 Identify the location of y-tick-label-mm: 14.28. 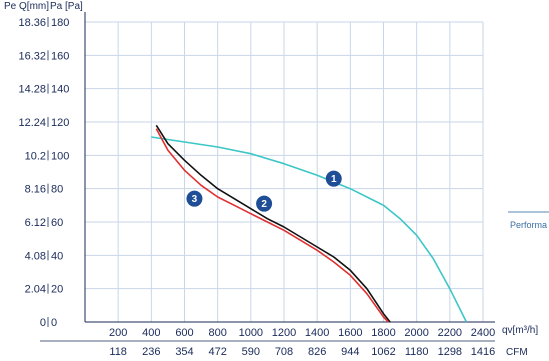
(32, 90).